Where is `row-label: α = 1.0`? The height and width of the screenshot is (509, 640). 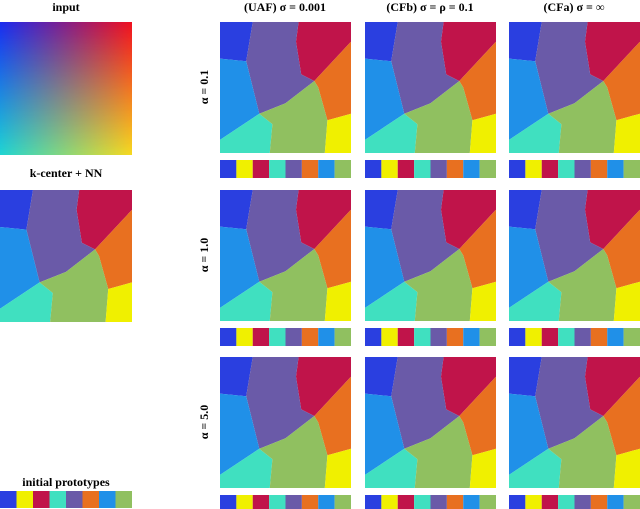
row-label: α = 1.0 is located at coordinates (204, 255).